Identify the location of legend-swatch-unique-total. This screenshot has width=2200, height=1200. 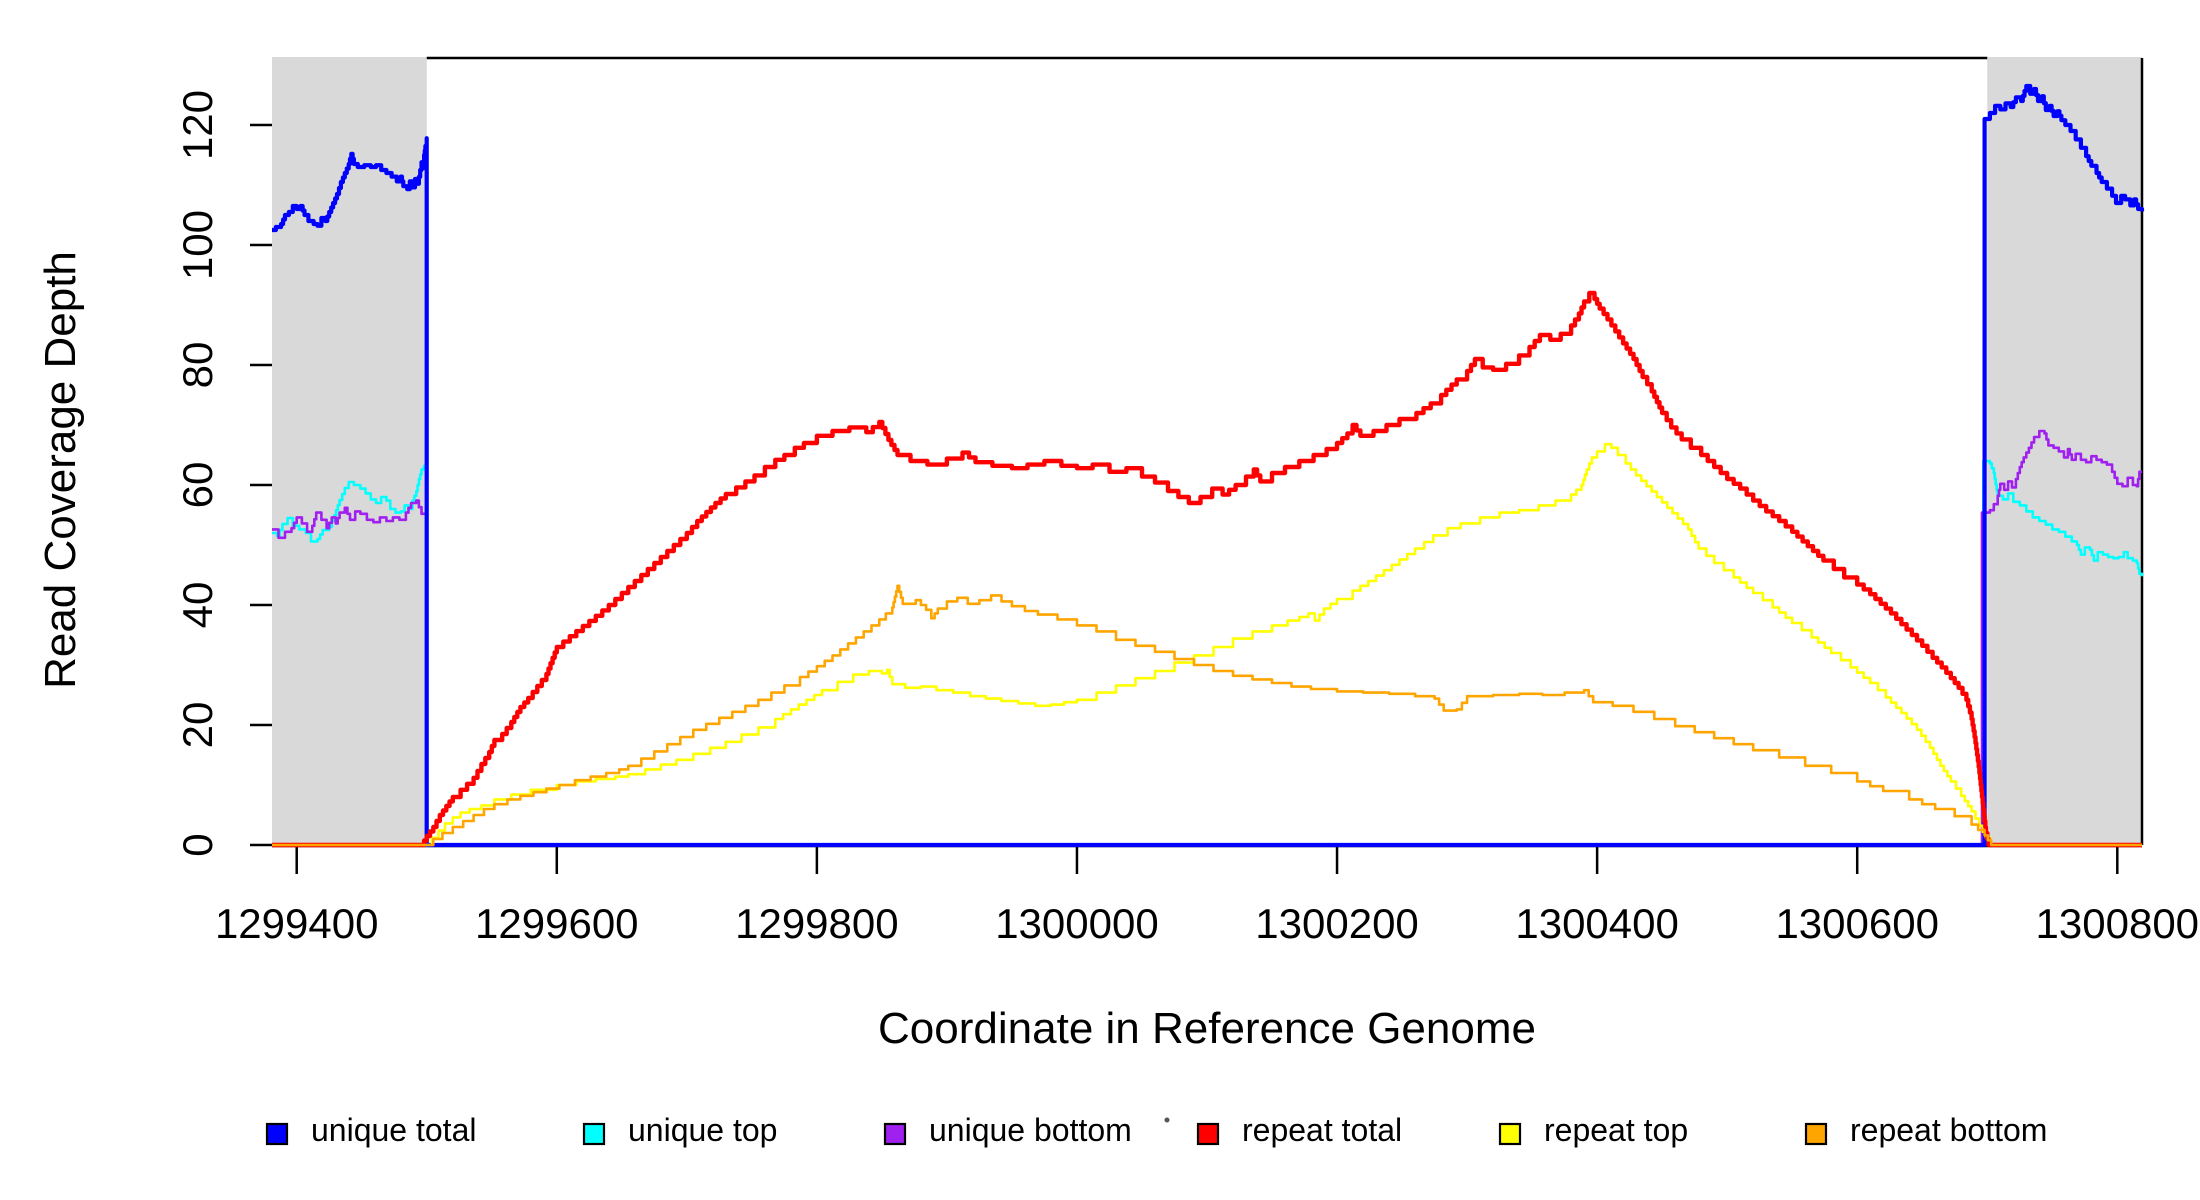
(277, 1134).